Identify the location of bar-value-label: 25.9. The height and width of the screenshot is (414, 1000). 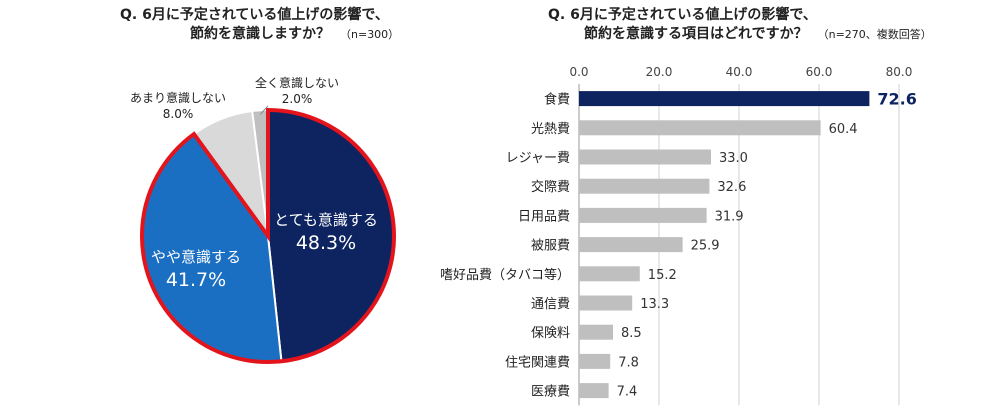
(705, 246).